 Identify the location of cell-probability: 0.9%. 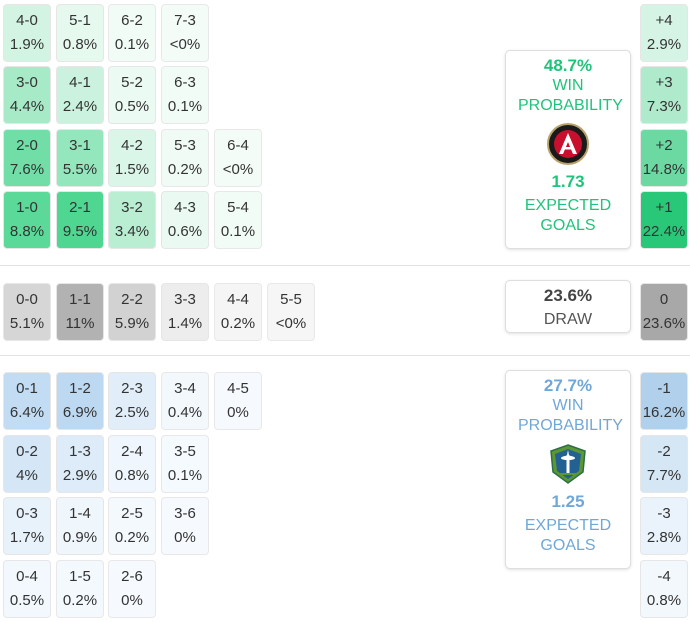
(80, 537).